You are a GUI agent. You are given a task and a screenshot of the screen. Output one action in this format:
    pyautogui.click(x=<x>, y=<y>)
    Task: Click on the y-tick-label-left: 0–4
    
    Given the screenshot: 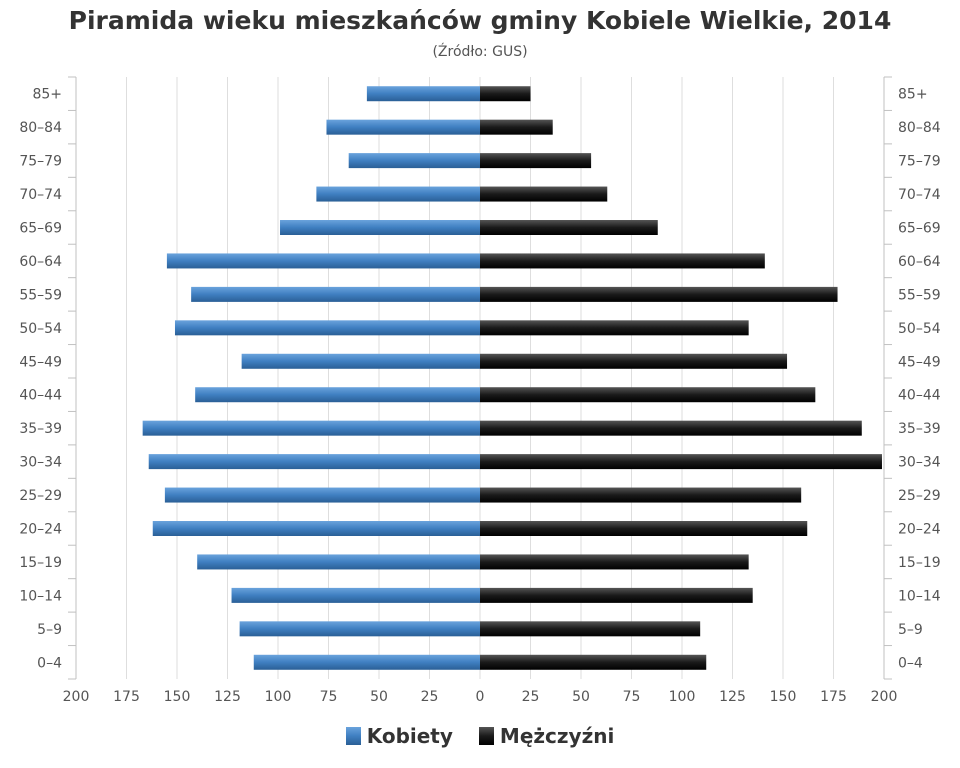 What is the action you would take?
    pyautogui.click(x=49, y=663)
    